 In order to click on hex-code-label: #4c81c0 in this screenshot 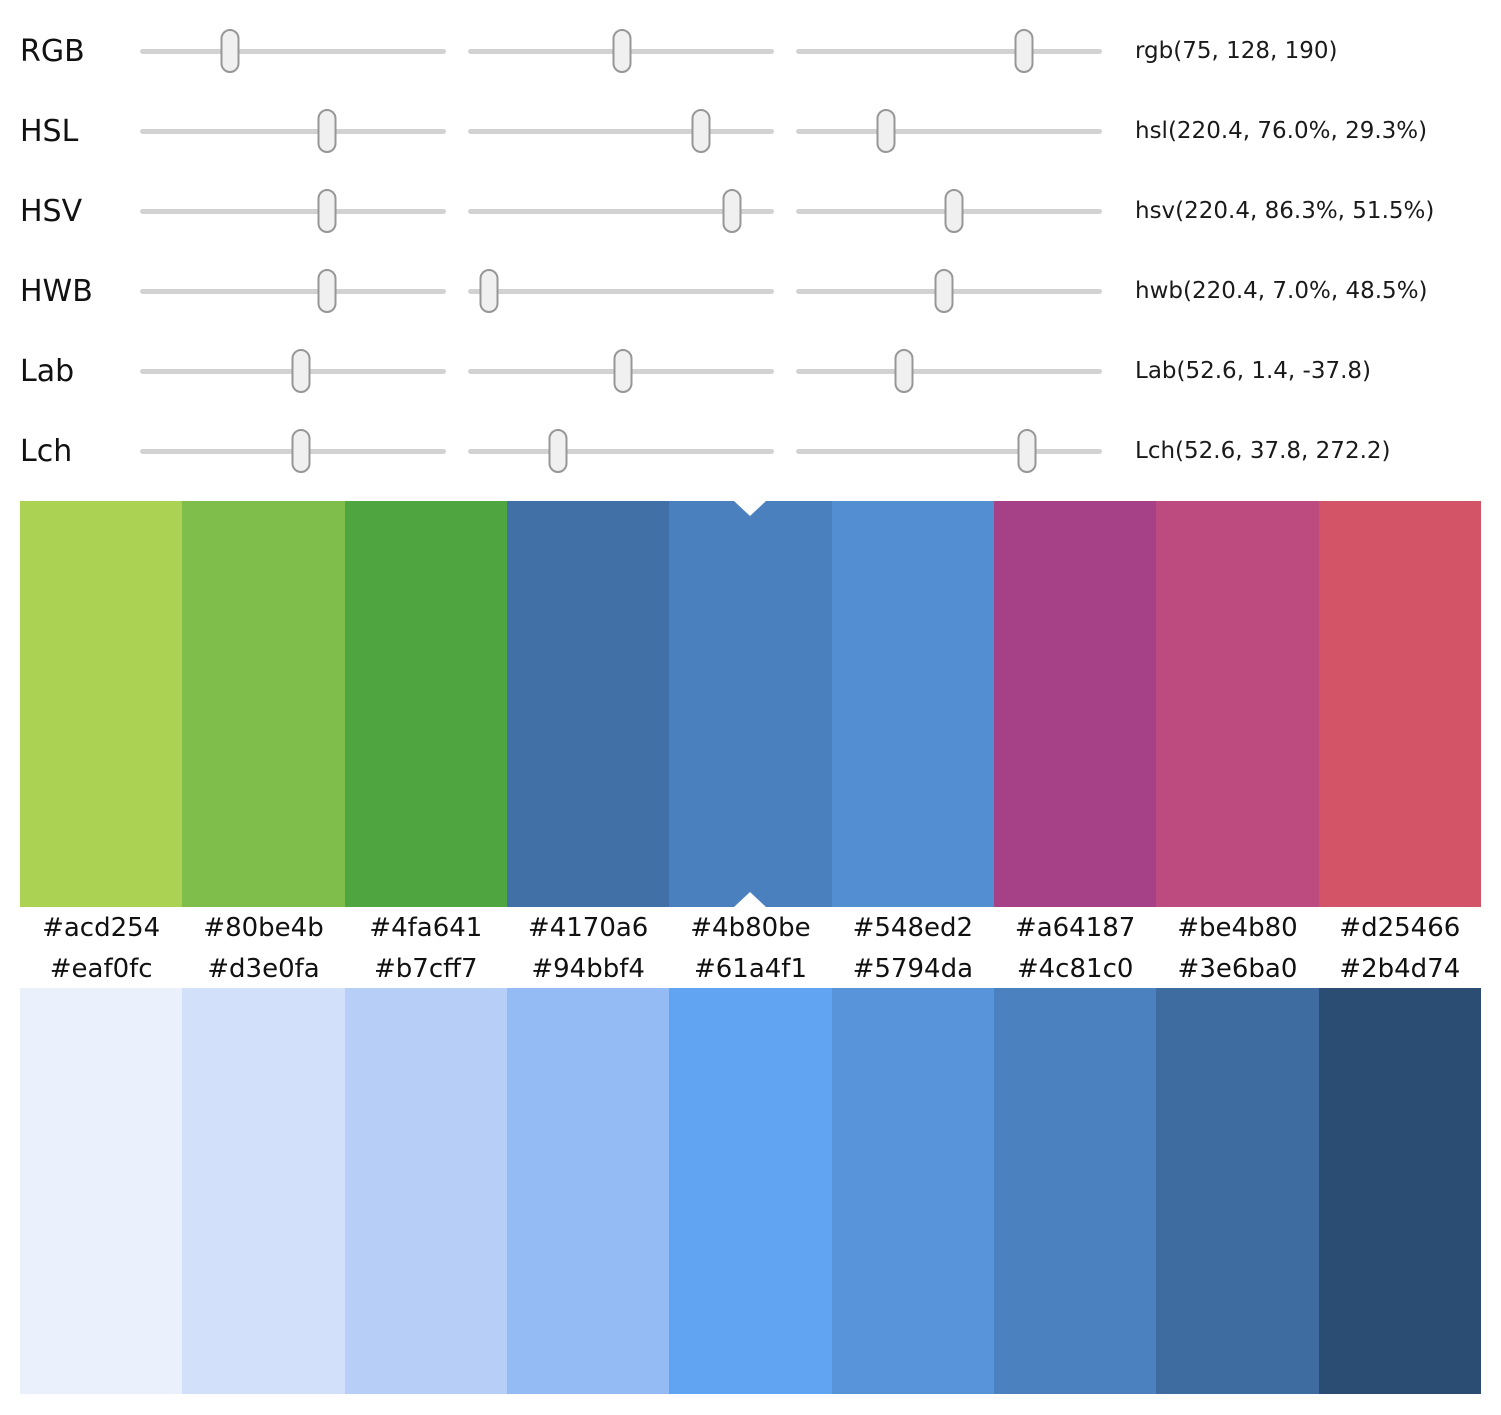, I will do `click(1075, 968)`.